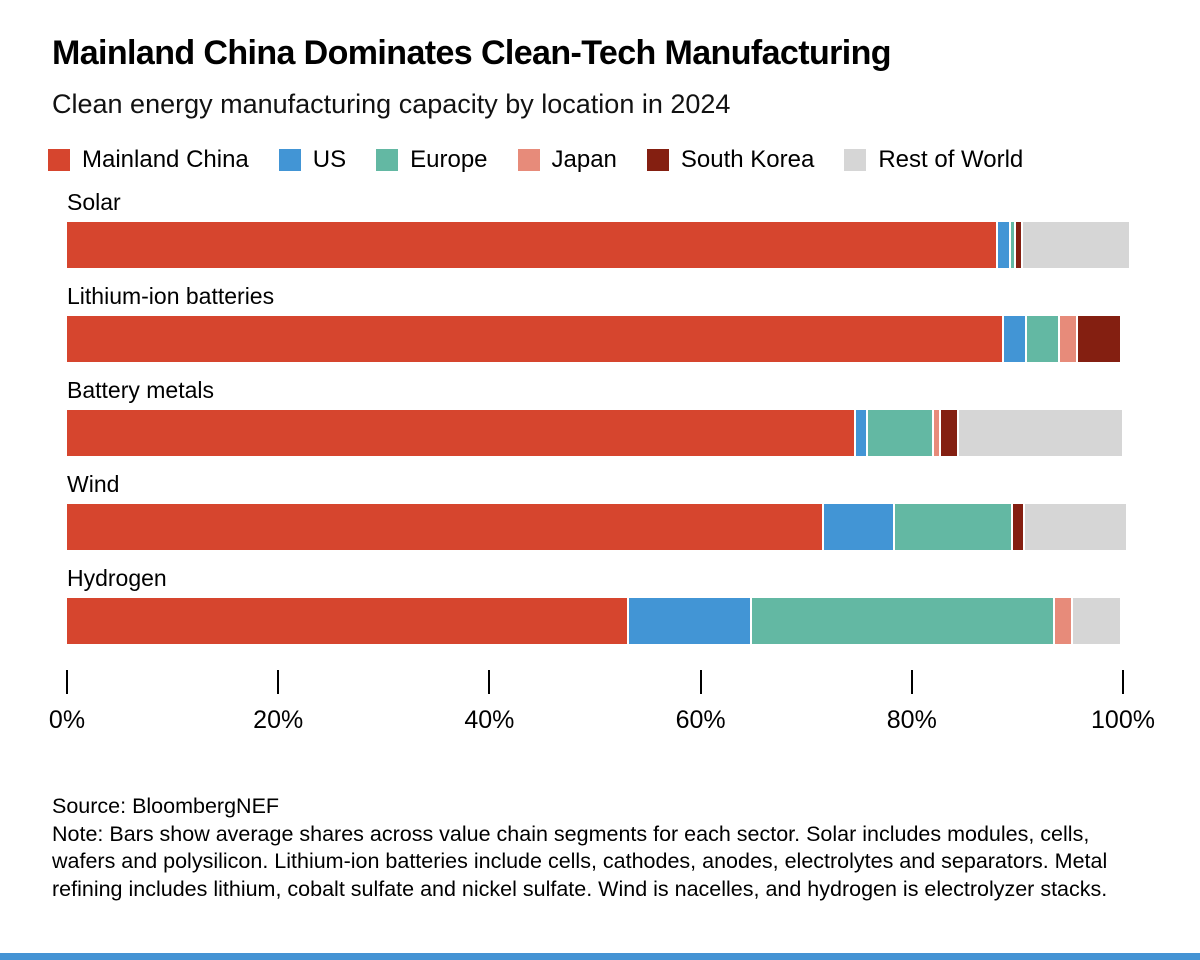 The image size is (1200, 960). I want to click on legend-item-rest-of-world: Rest of World, so click(933, 160).